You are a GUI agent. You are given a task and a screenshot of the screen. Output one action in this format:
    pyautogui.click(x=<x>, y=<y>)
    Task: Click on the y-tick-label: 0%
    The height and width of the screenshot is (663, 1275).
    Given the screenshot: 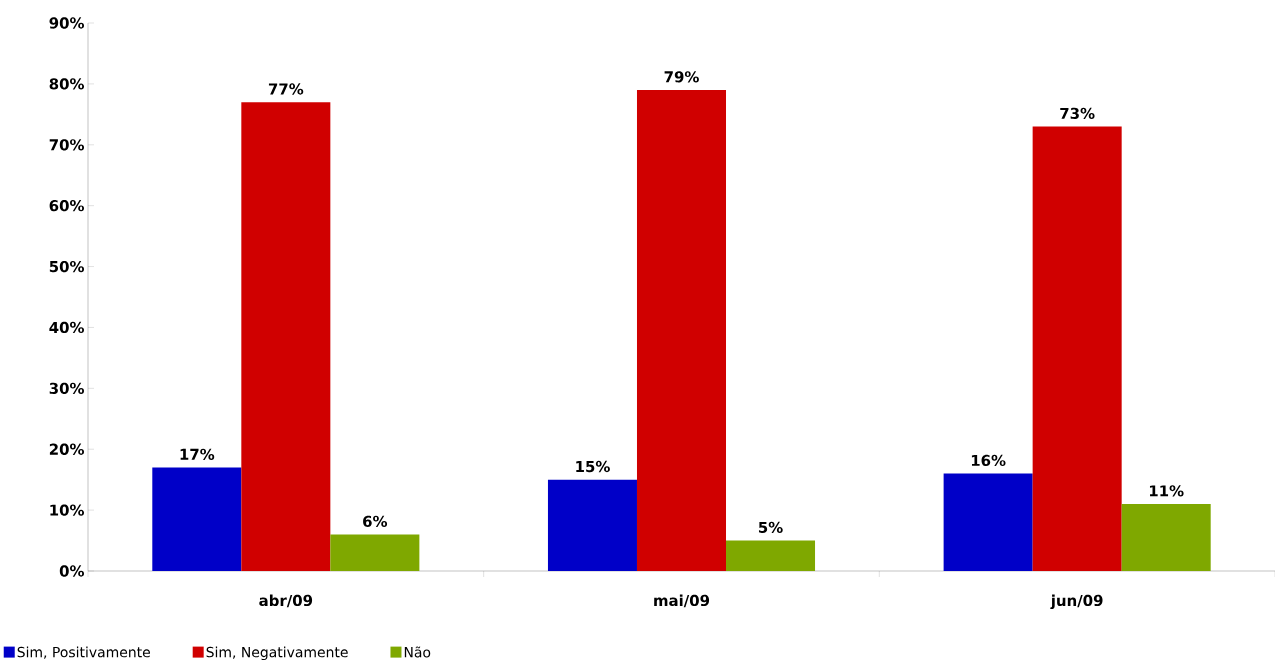 What is the action you would take?
    pyautogui.click(x=72, y=571)
    